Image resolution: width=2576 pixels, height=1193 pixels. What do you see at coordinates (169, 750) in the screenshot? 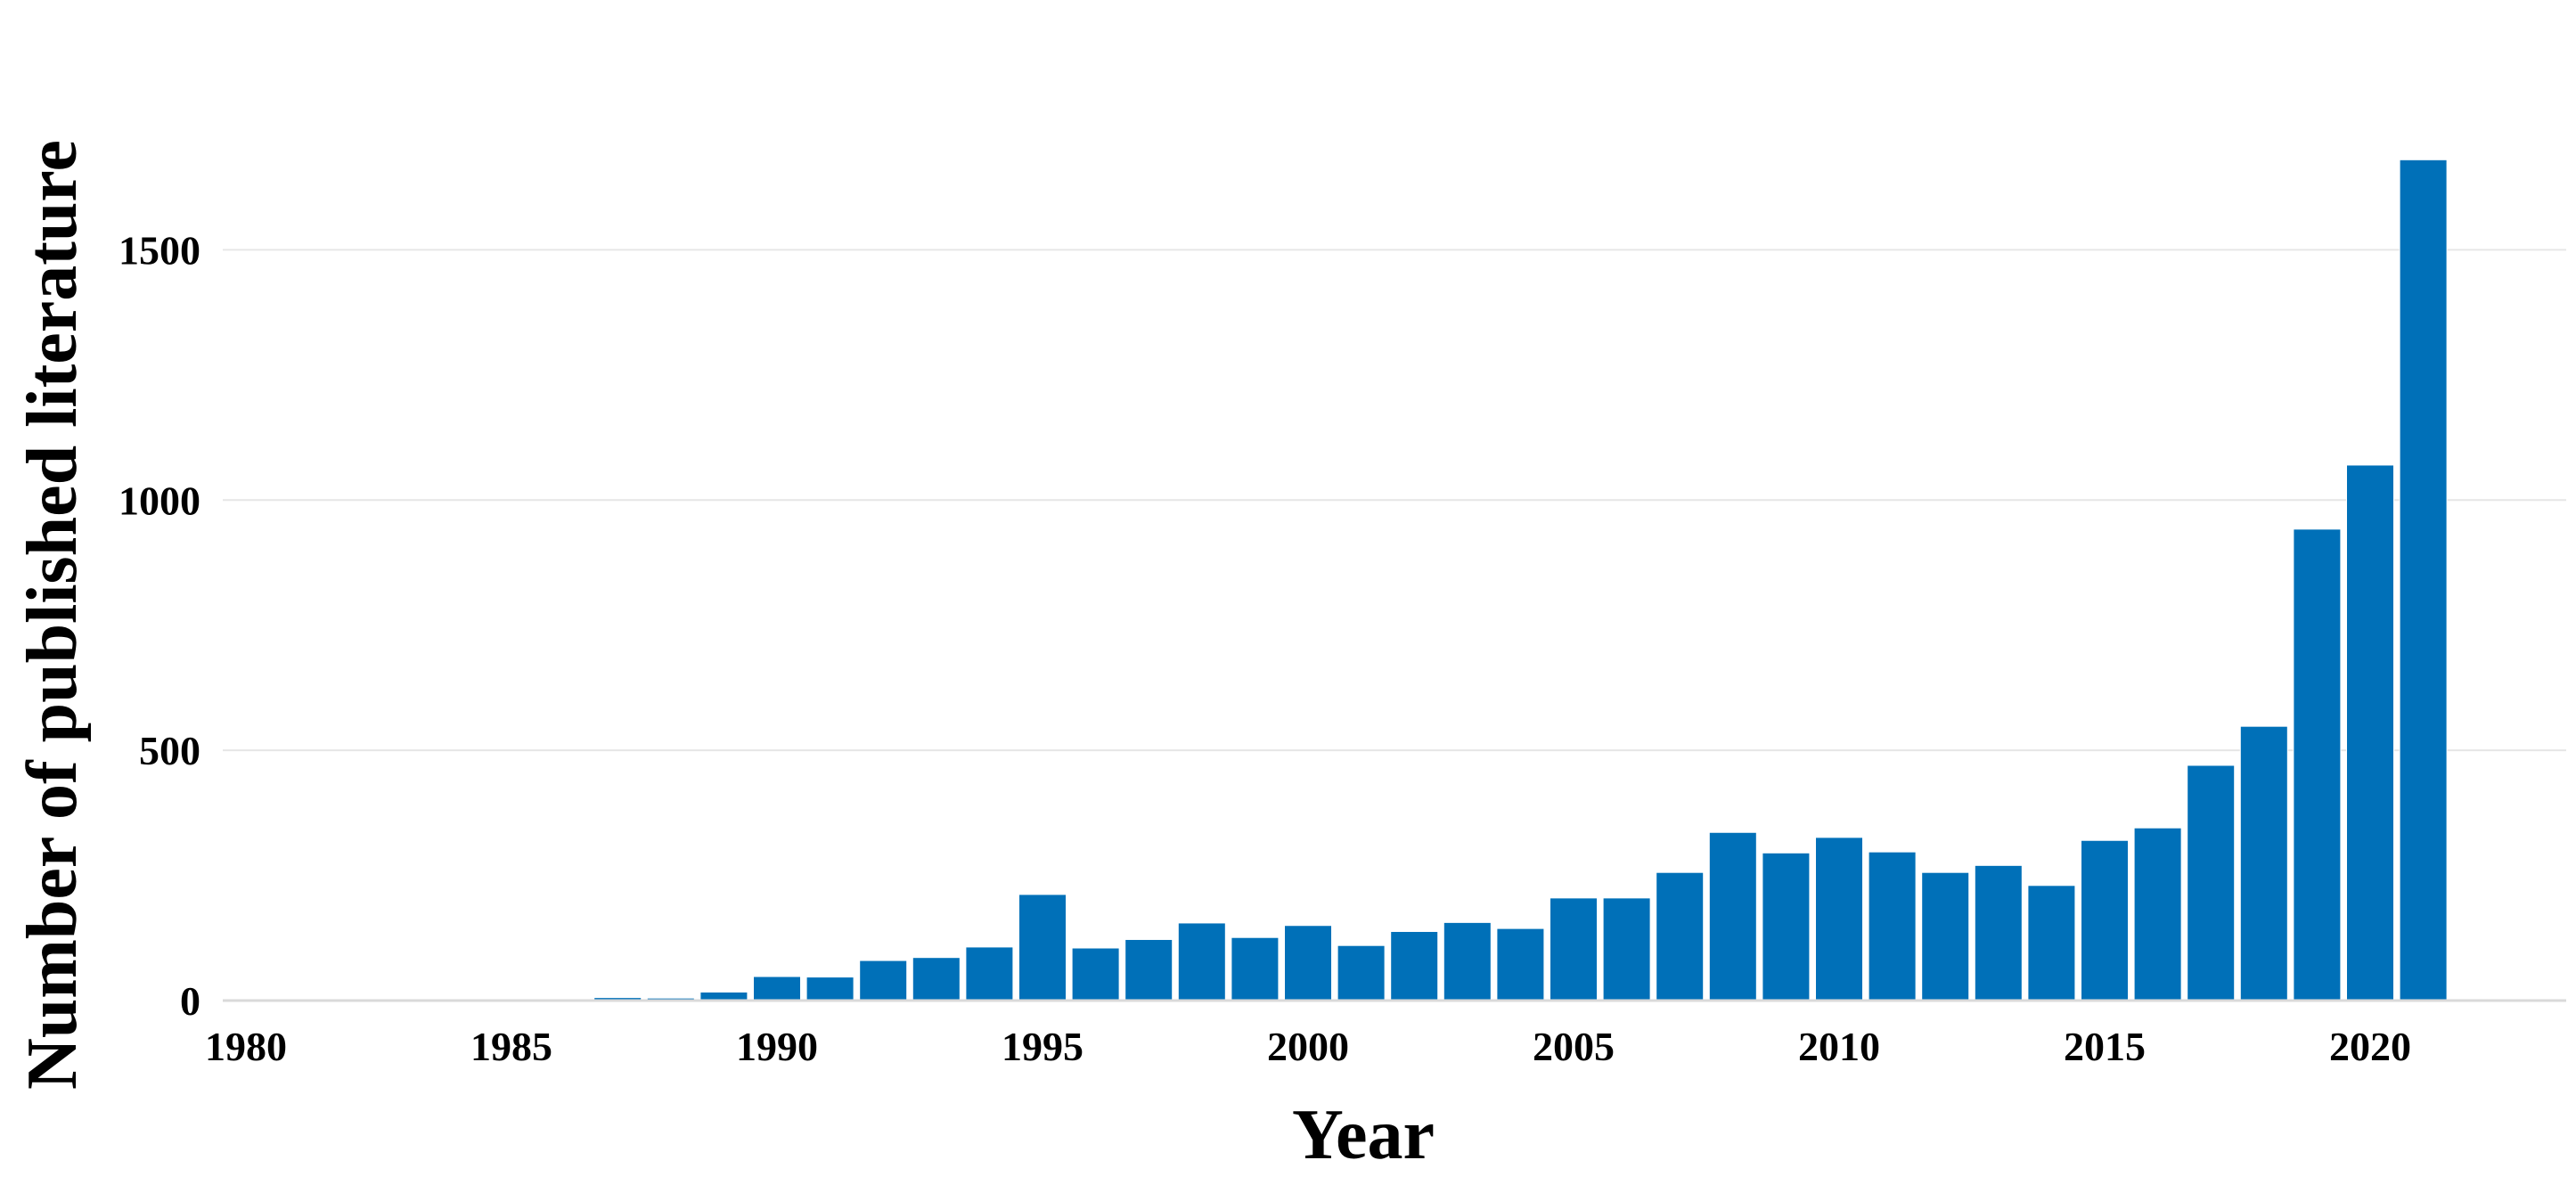
I see `y-tick-label: 500` at bounding box center [169, 750].